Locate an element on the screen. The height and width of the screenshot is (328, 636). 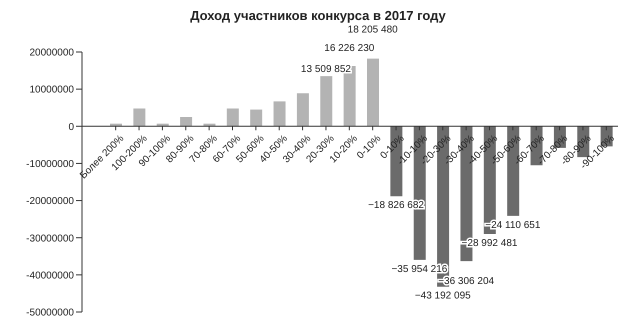
y-tick-label: 0 is located at coordinates (71, 127).